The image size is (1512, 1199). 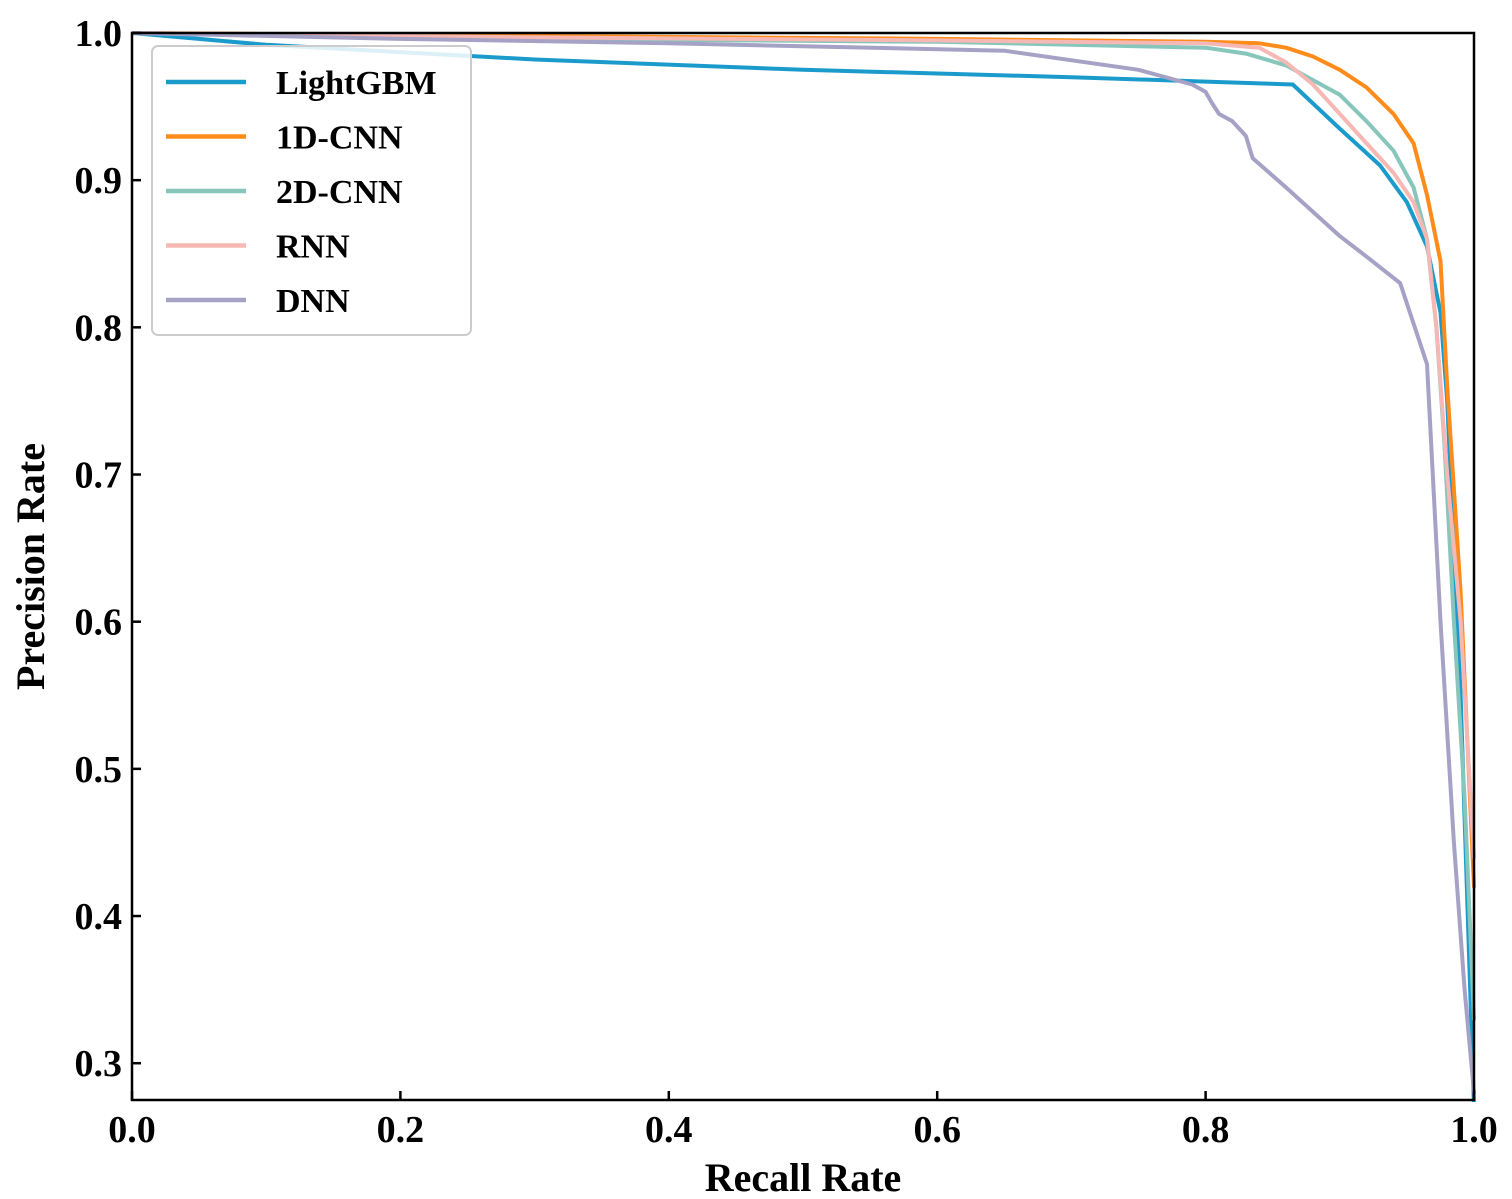 I want to click on legend-box, so click(x=311, y=190).